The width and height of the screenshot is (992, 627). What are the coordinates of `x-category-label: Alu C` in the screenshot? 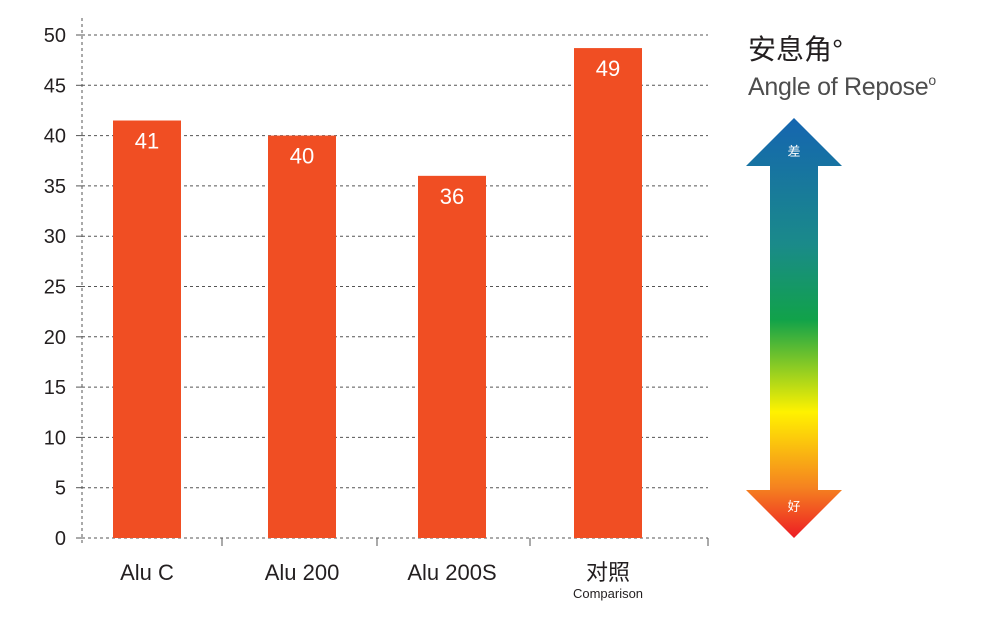 It's located at (147, 572).